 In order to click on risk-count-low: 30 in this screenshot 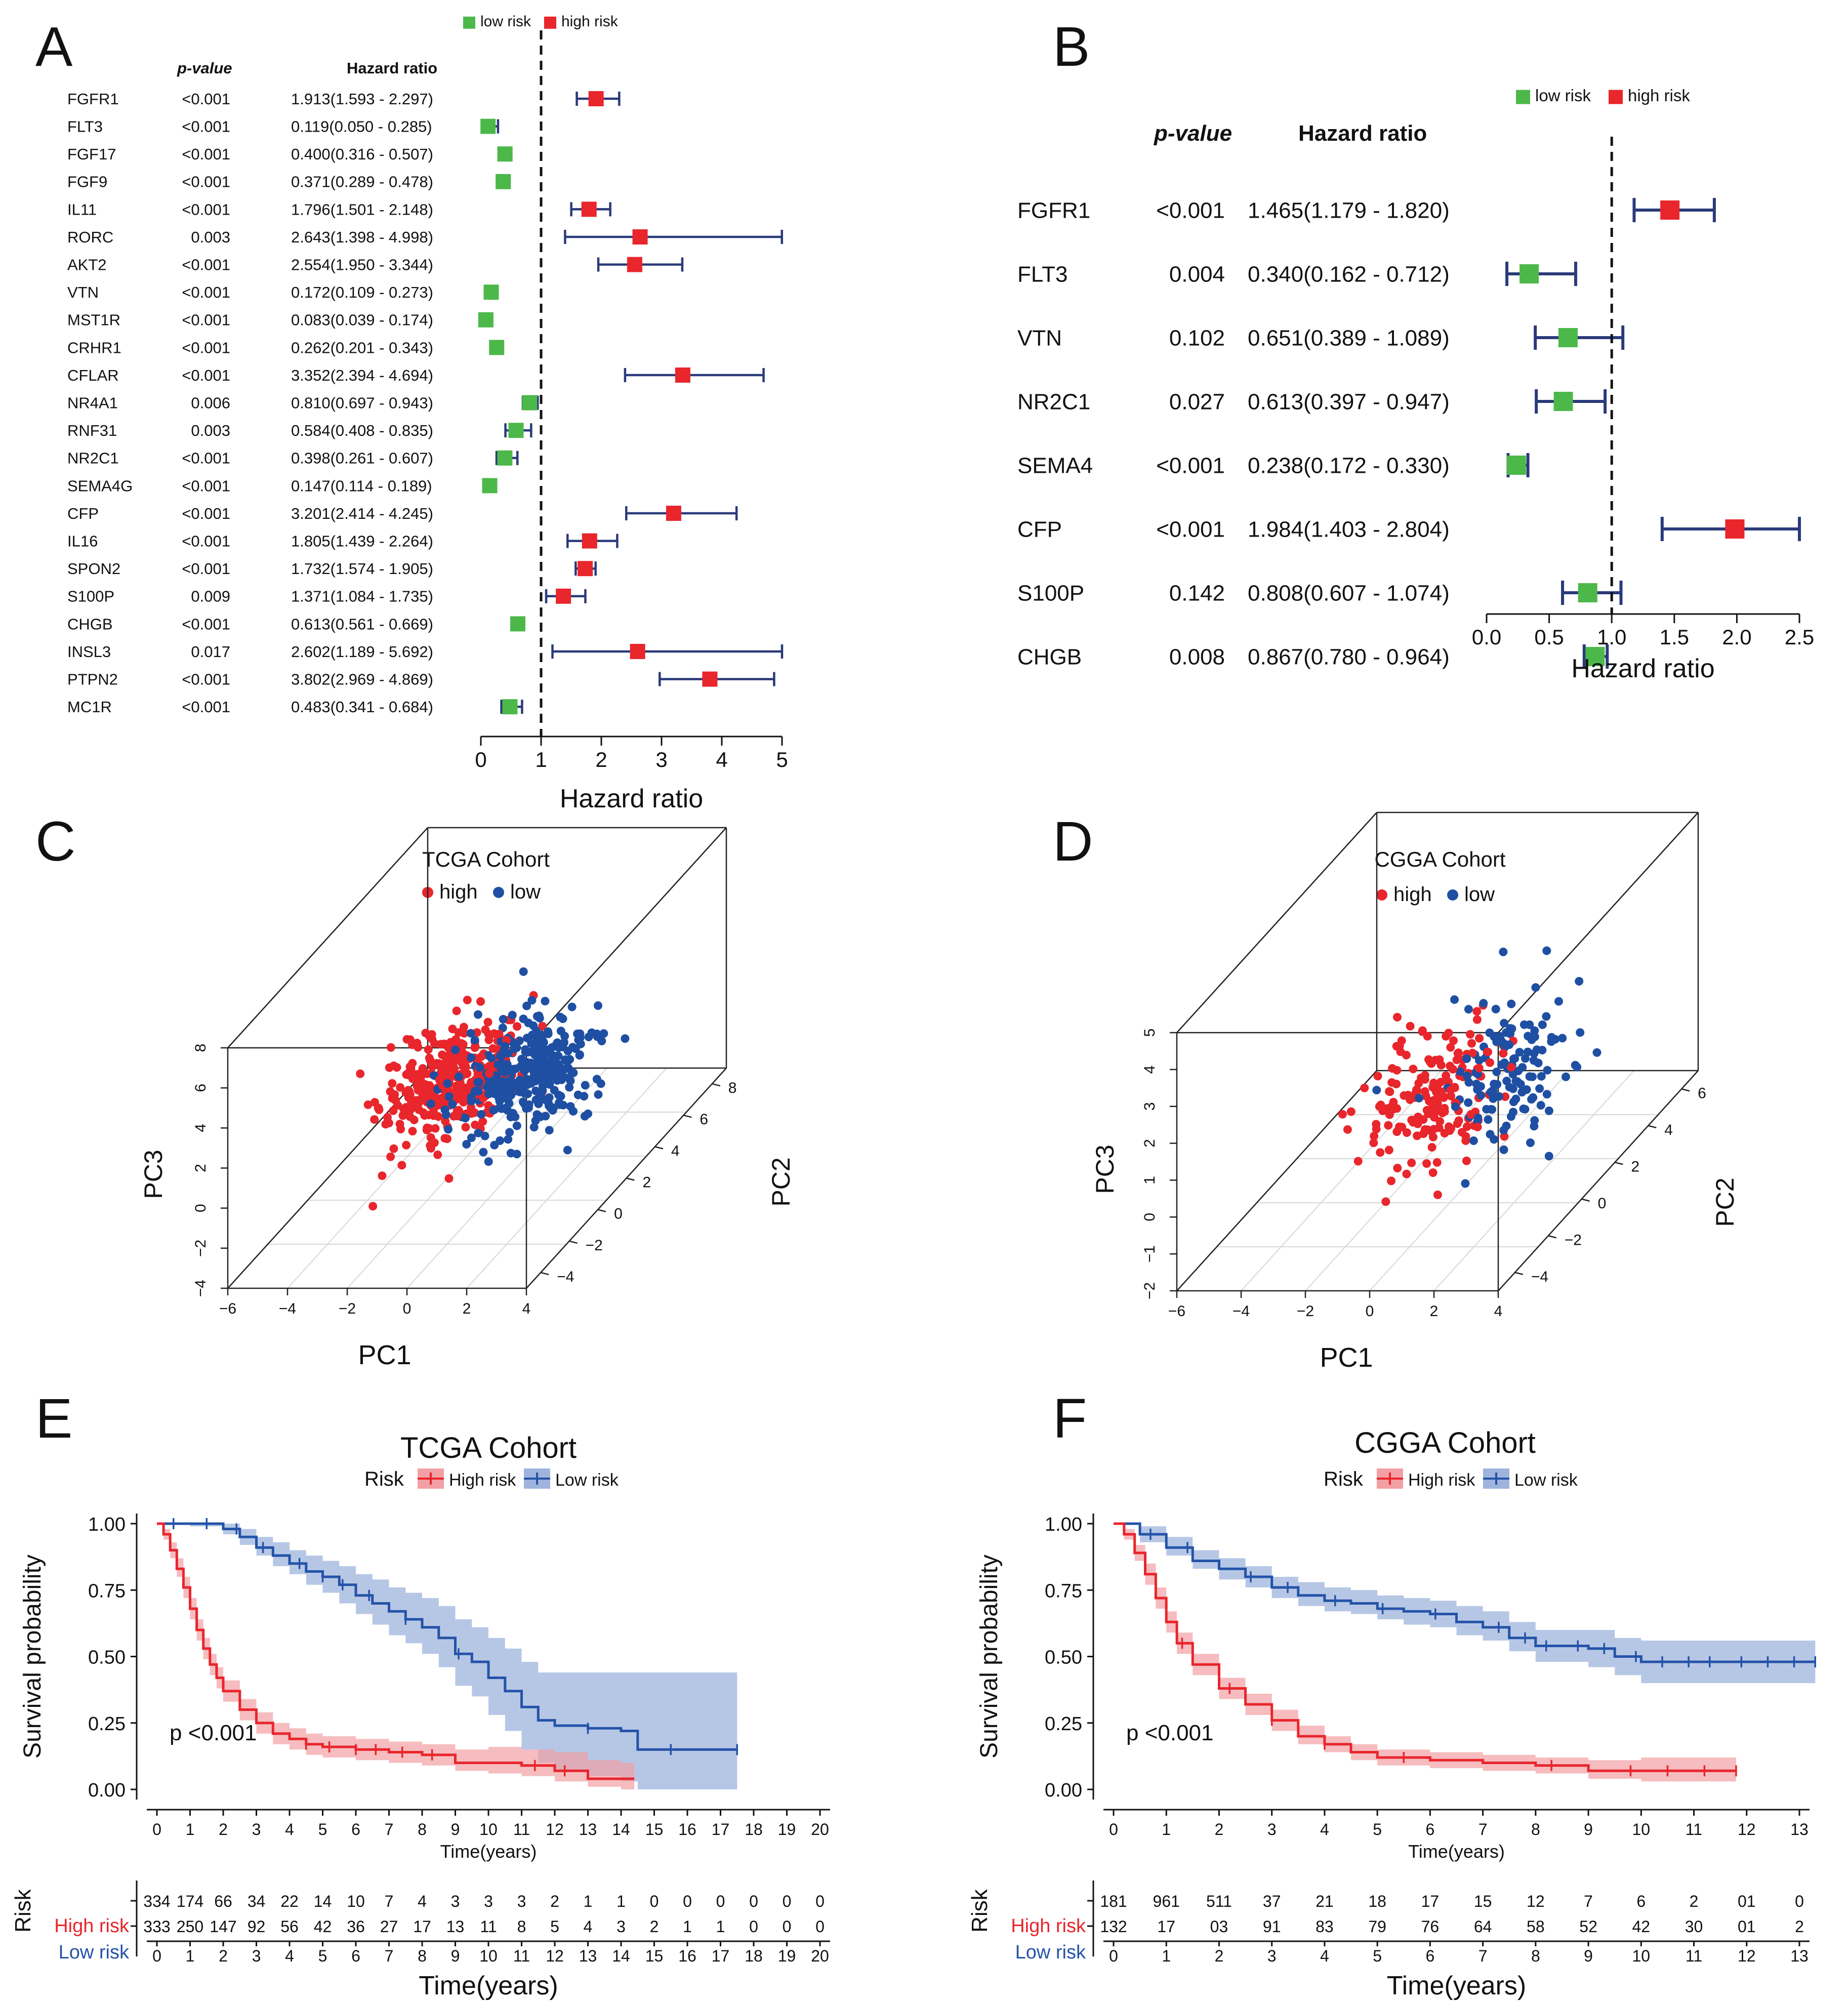, I will do `click(1694, 1926)`.